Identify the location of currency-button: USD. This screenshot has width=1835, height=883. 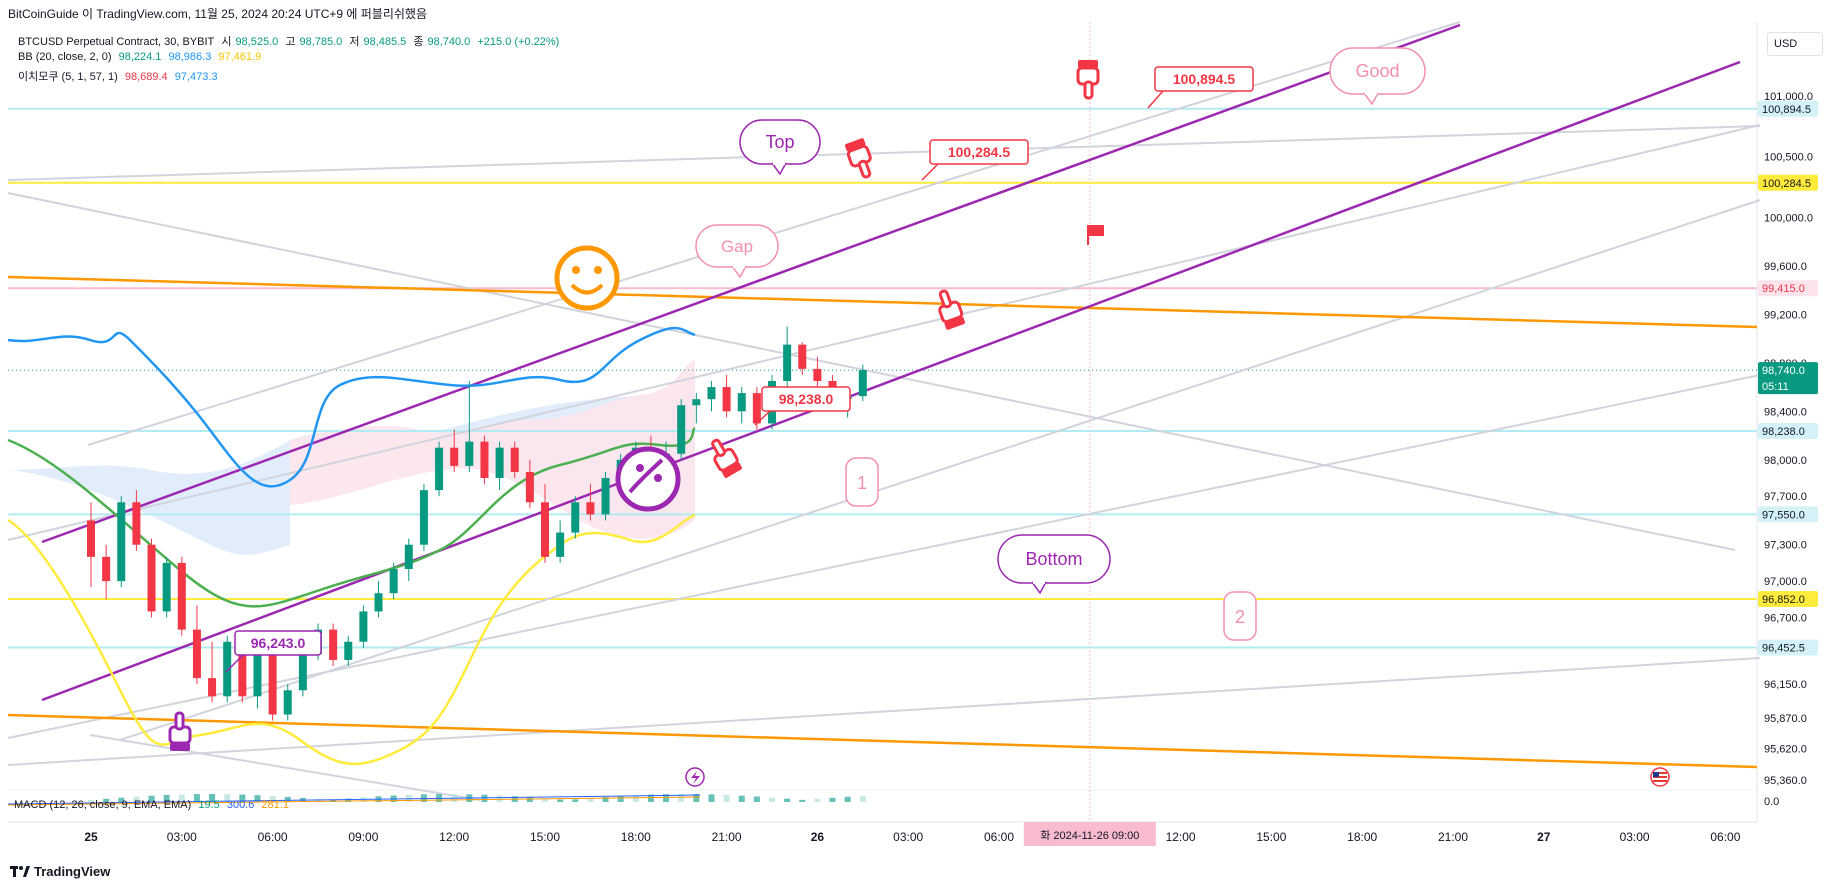
(1795, 44).